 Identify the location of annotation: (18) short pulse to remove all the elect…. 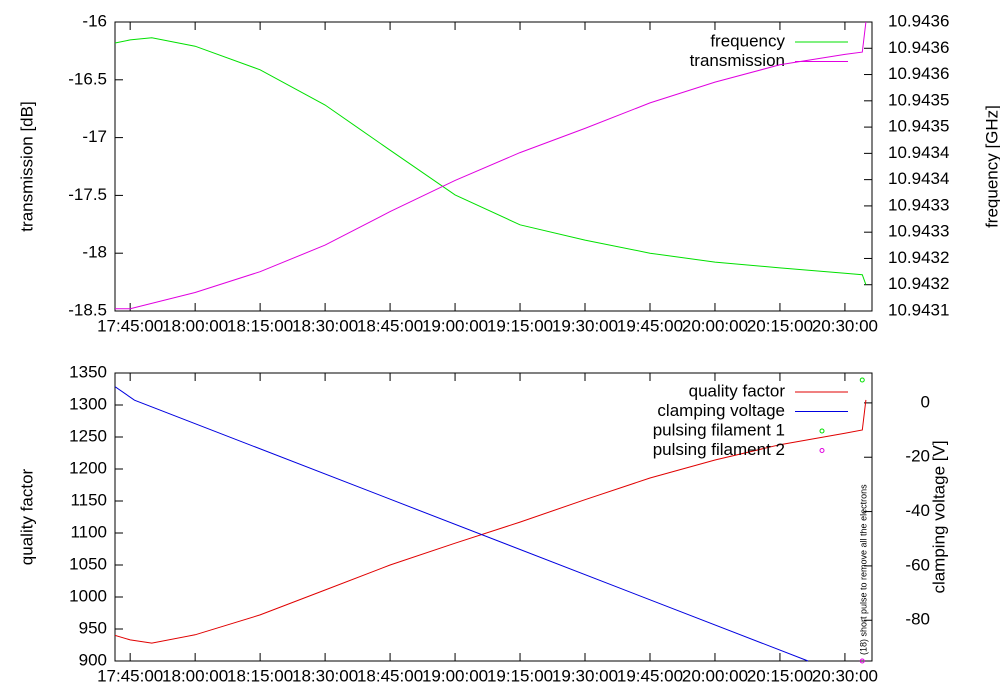
(863, 569).